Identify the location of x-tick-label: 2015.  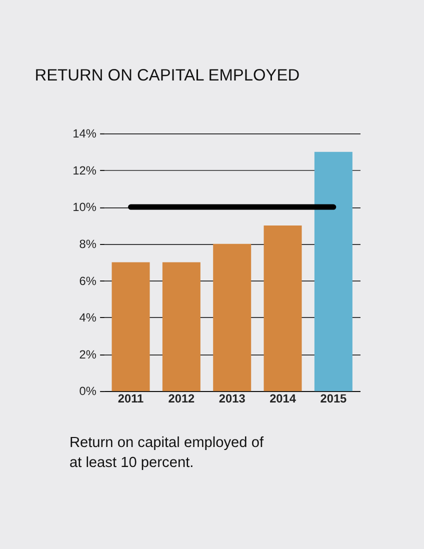
(334, 399).